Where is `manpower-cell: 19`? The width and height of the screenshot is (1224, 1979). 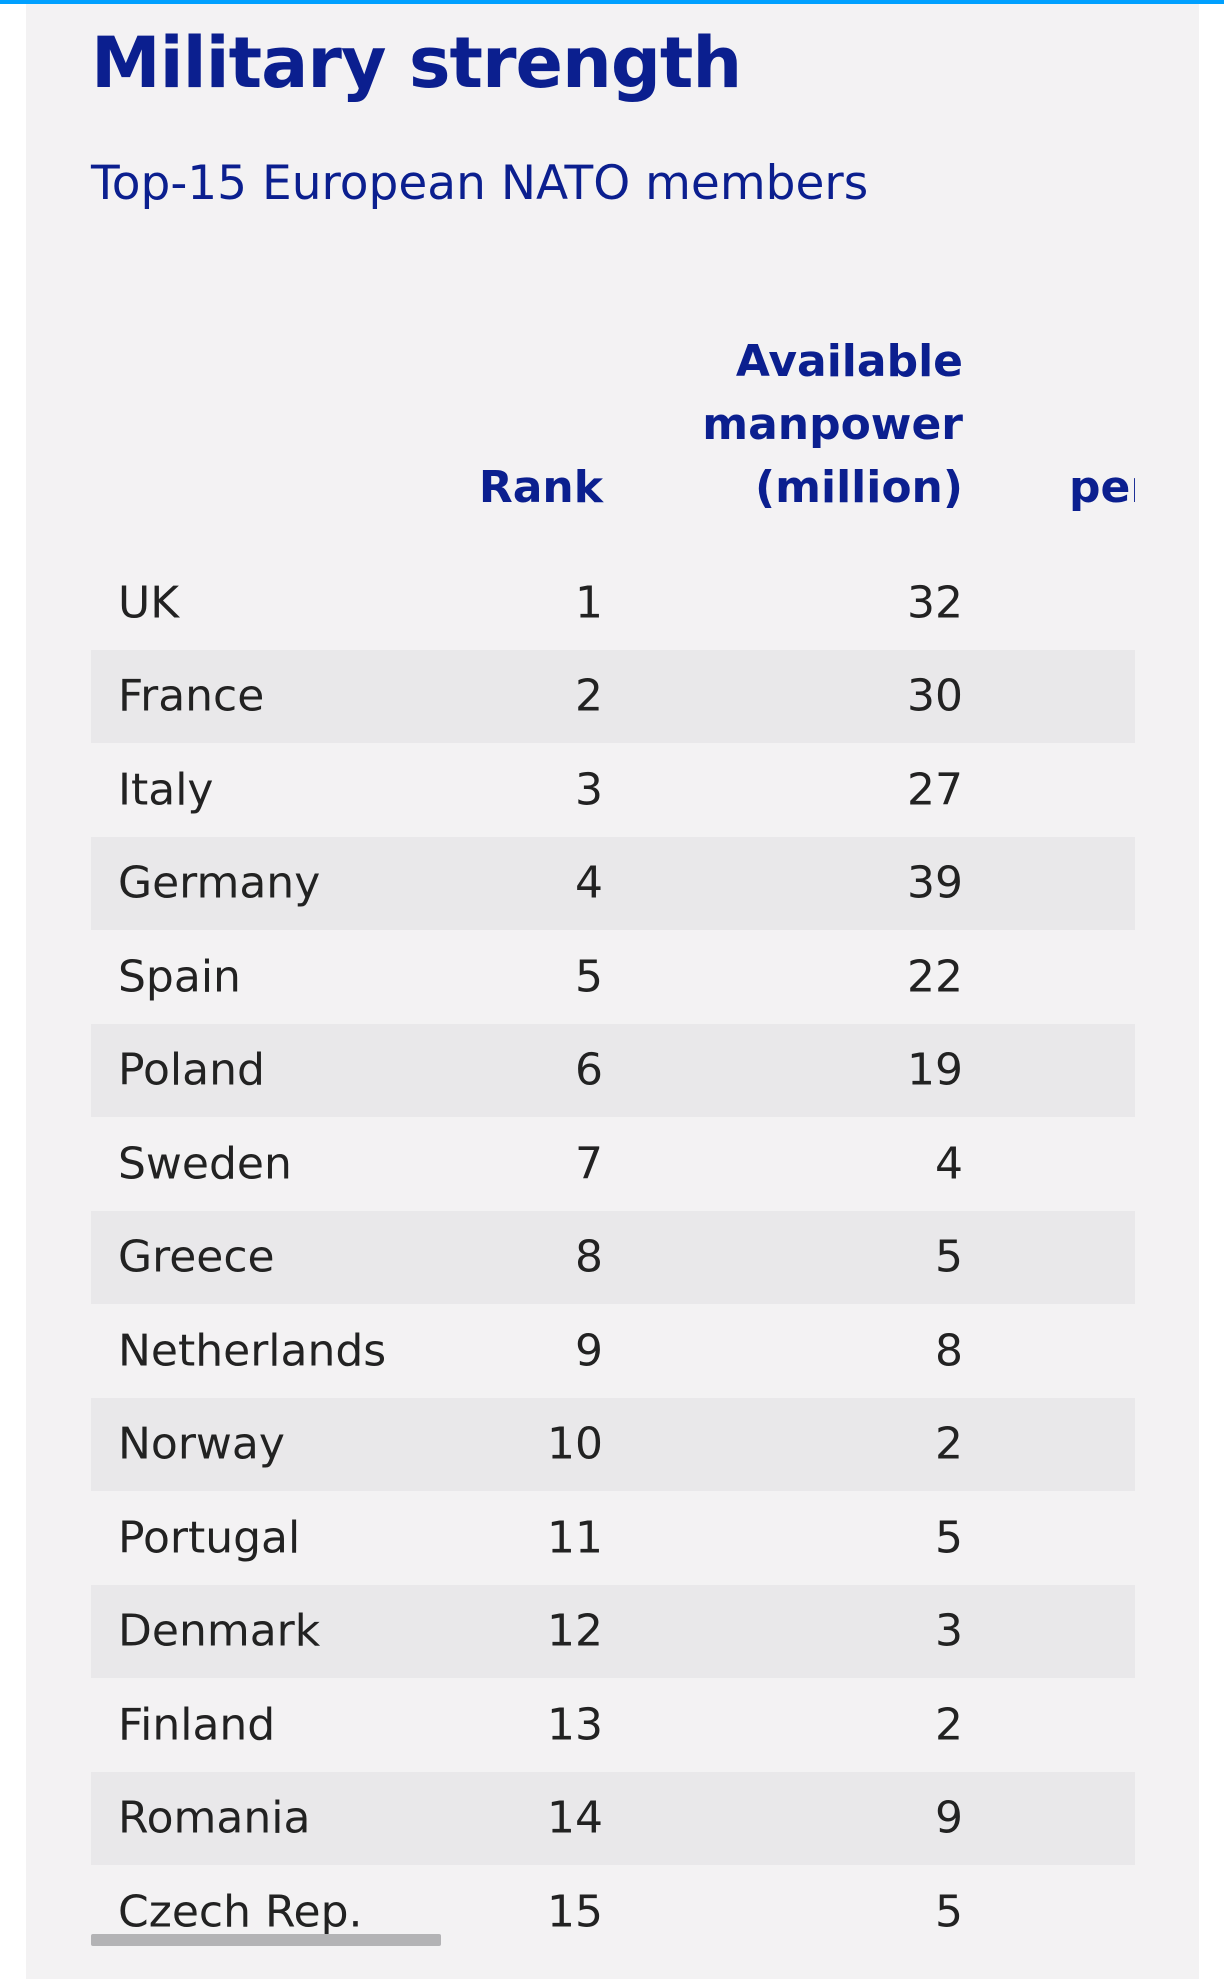 manpower-cell: 19 is located at coordinates (935, 1070).